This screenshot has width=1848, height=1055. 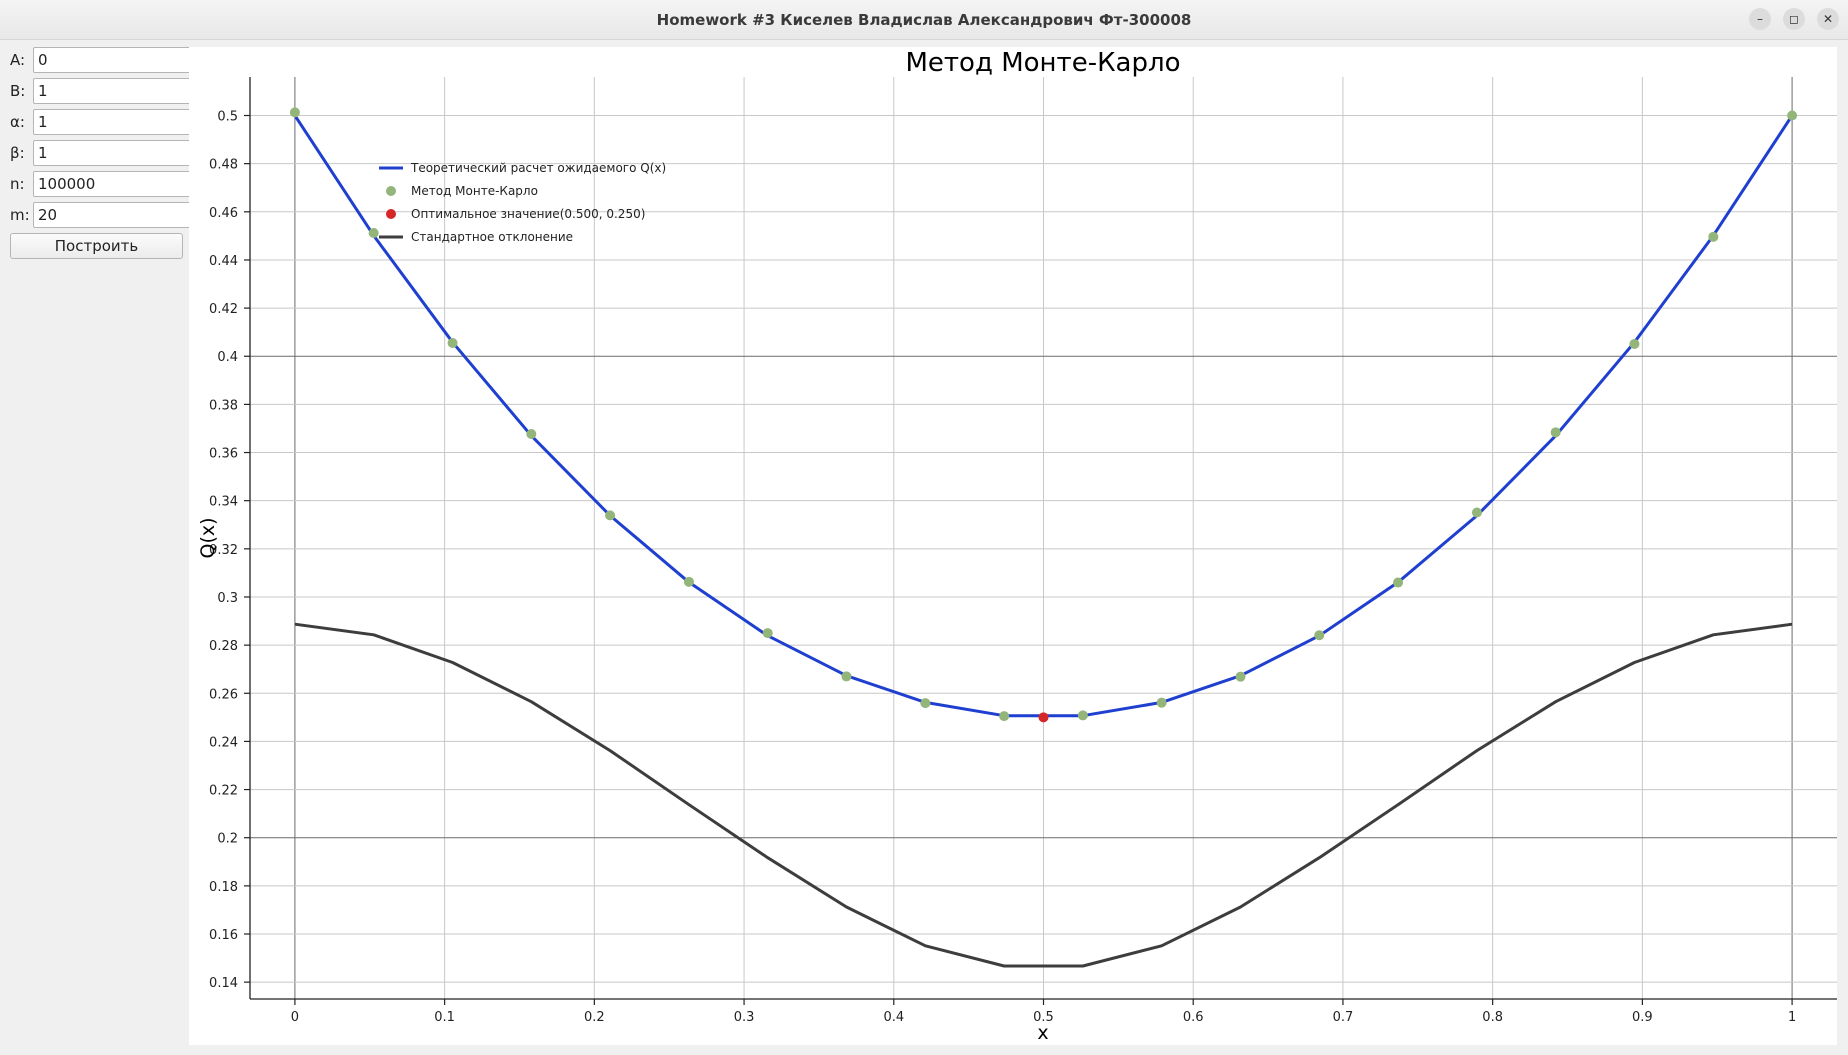 I want to click on param-row-a: A:, so click(x=101, y=60).